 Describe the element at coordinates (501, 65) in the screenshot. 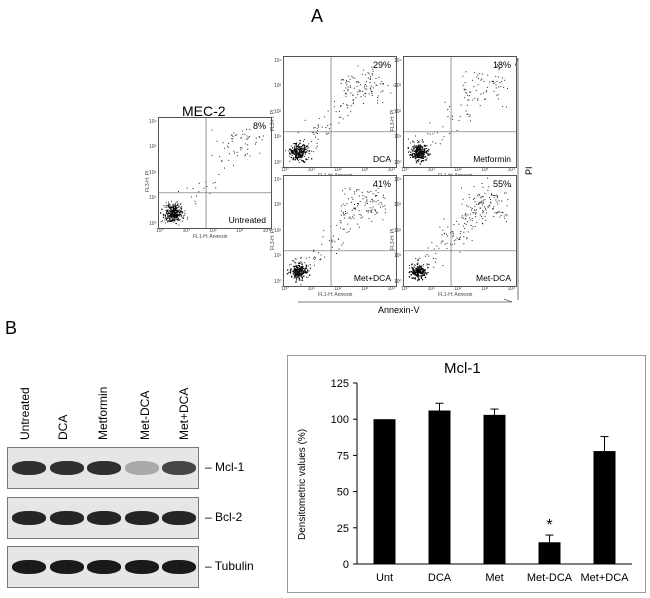

I see `percent-label: 18%` at that location.